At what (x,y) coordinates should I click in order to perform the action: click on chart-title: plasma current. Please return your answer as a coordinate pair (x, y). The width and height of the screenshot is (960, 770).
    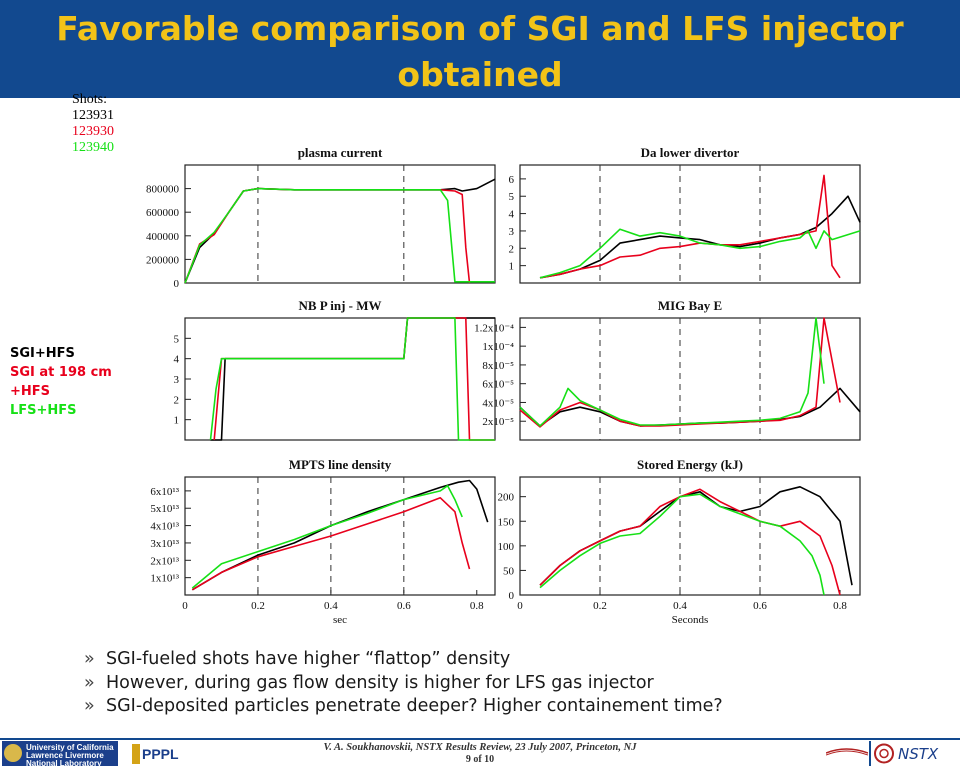
    Looking at the image, I should click on (340, 152).